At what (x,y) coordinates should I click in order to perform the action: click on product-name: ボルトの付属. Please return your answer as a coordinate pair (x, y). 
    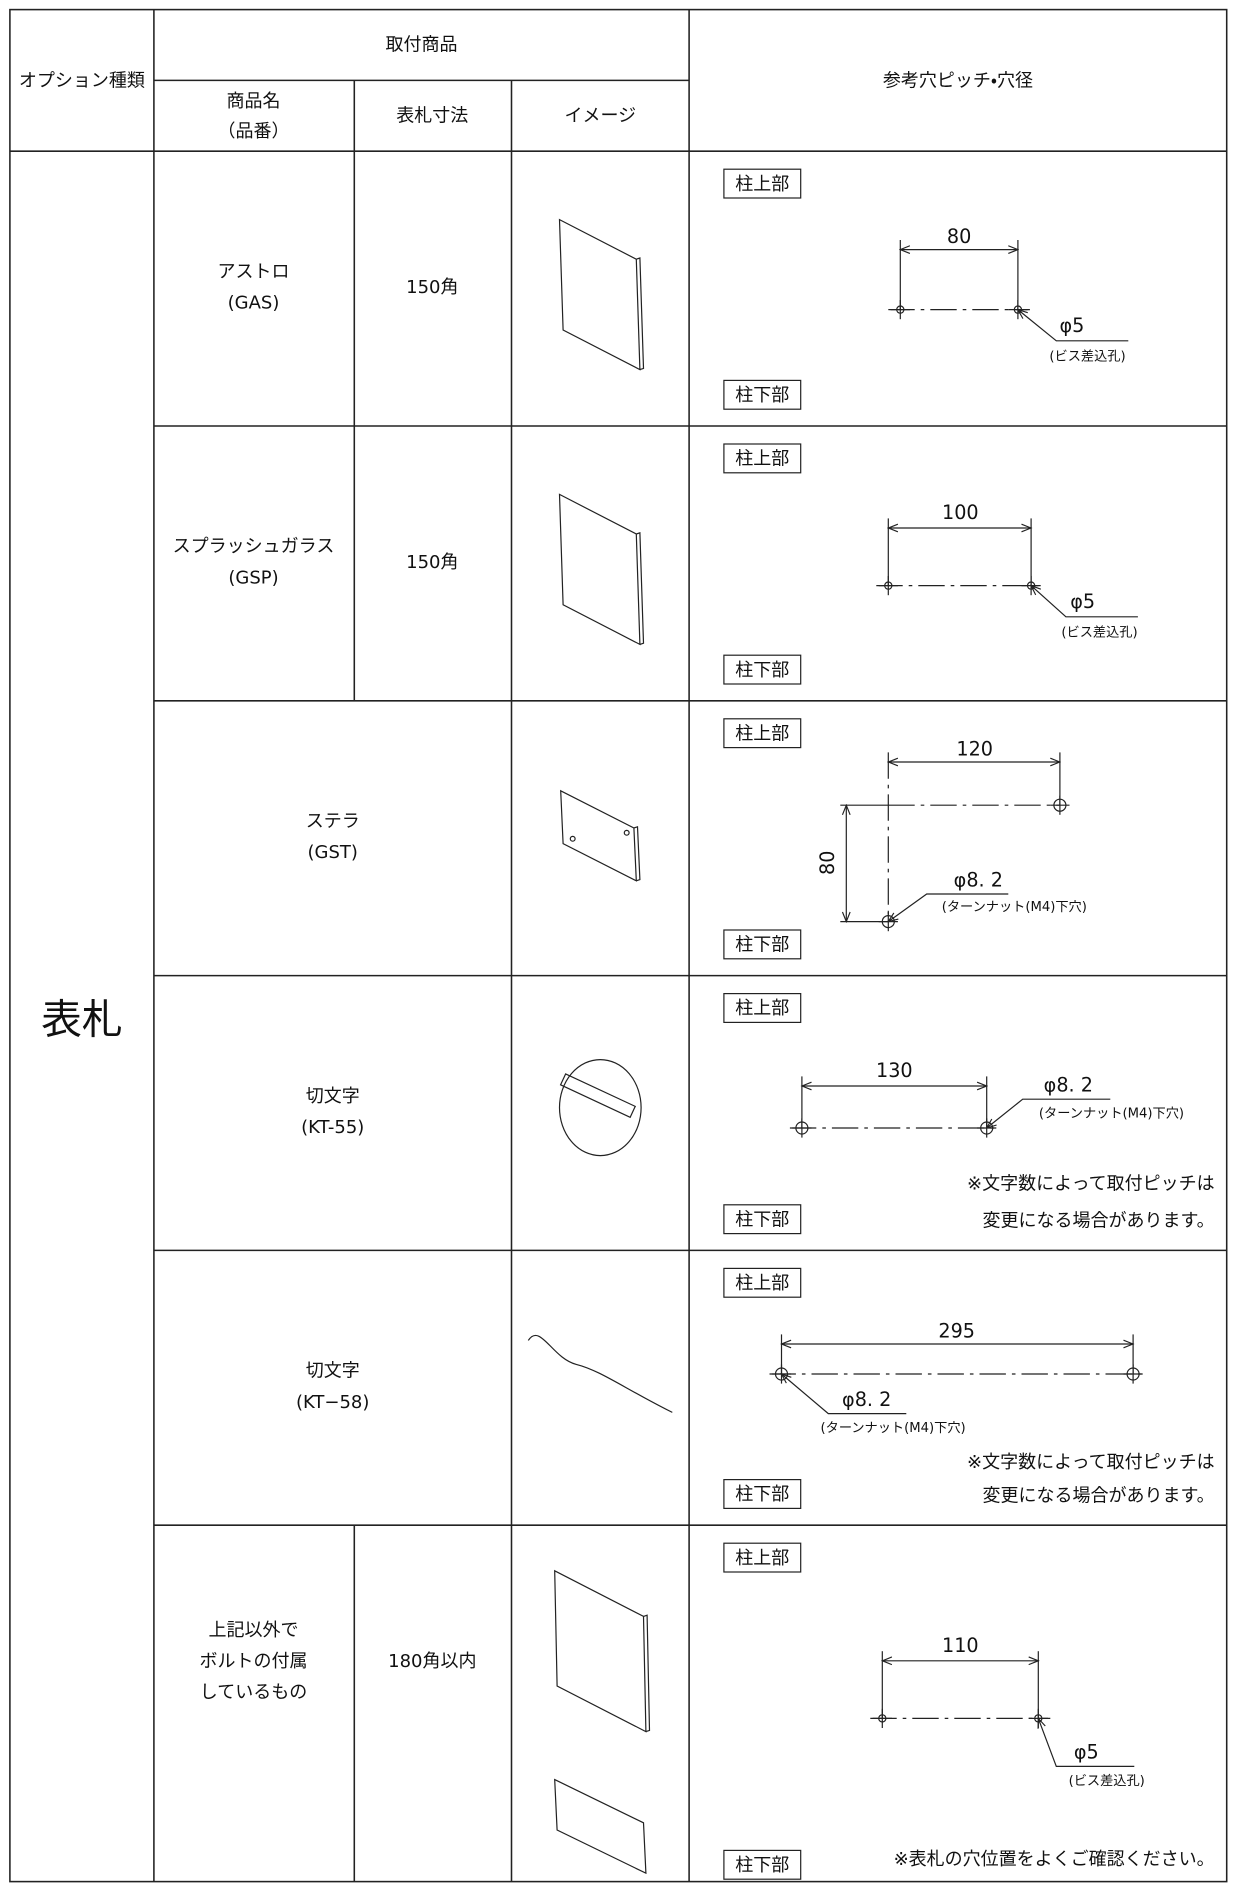
    Looking at the image, I should click on (254, 1661).